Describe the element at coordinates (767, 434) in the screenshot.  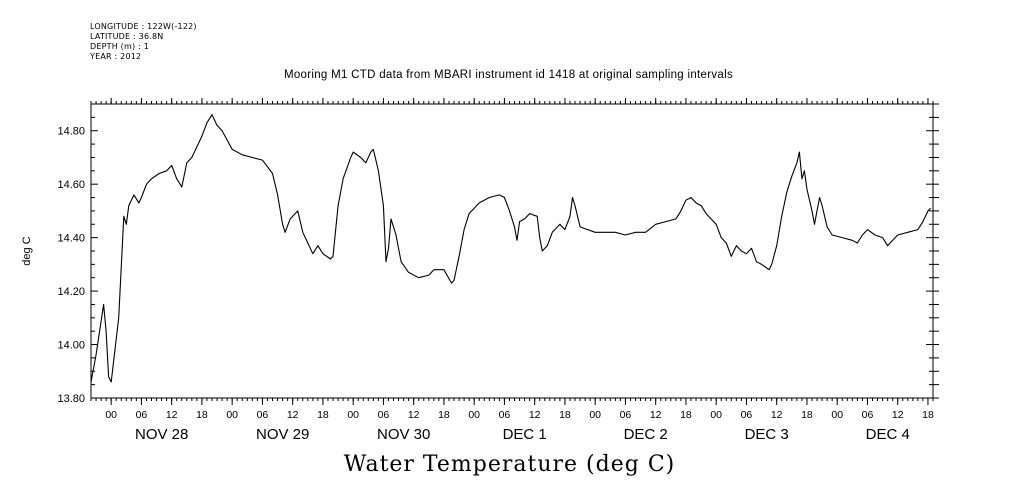
I see `x-day-label: DEC 3` at that location.